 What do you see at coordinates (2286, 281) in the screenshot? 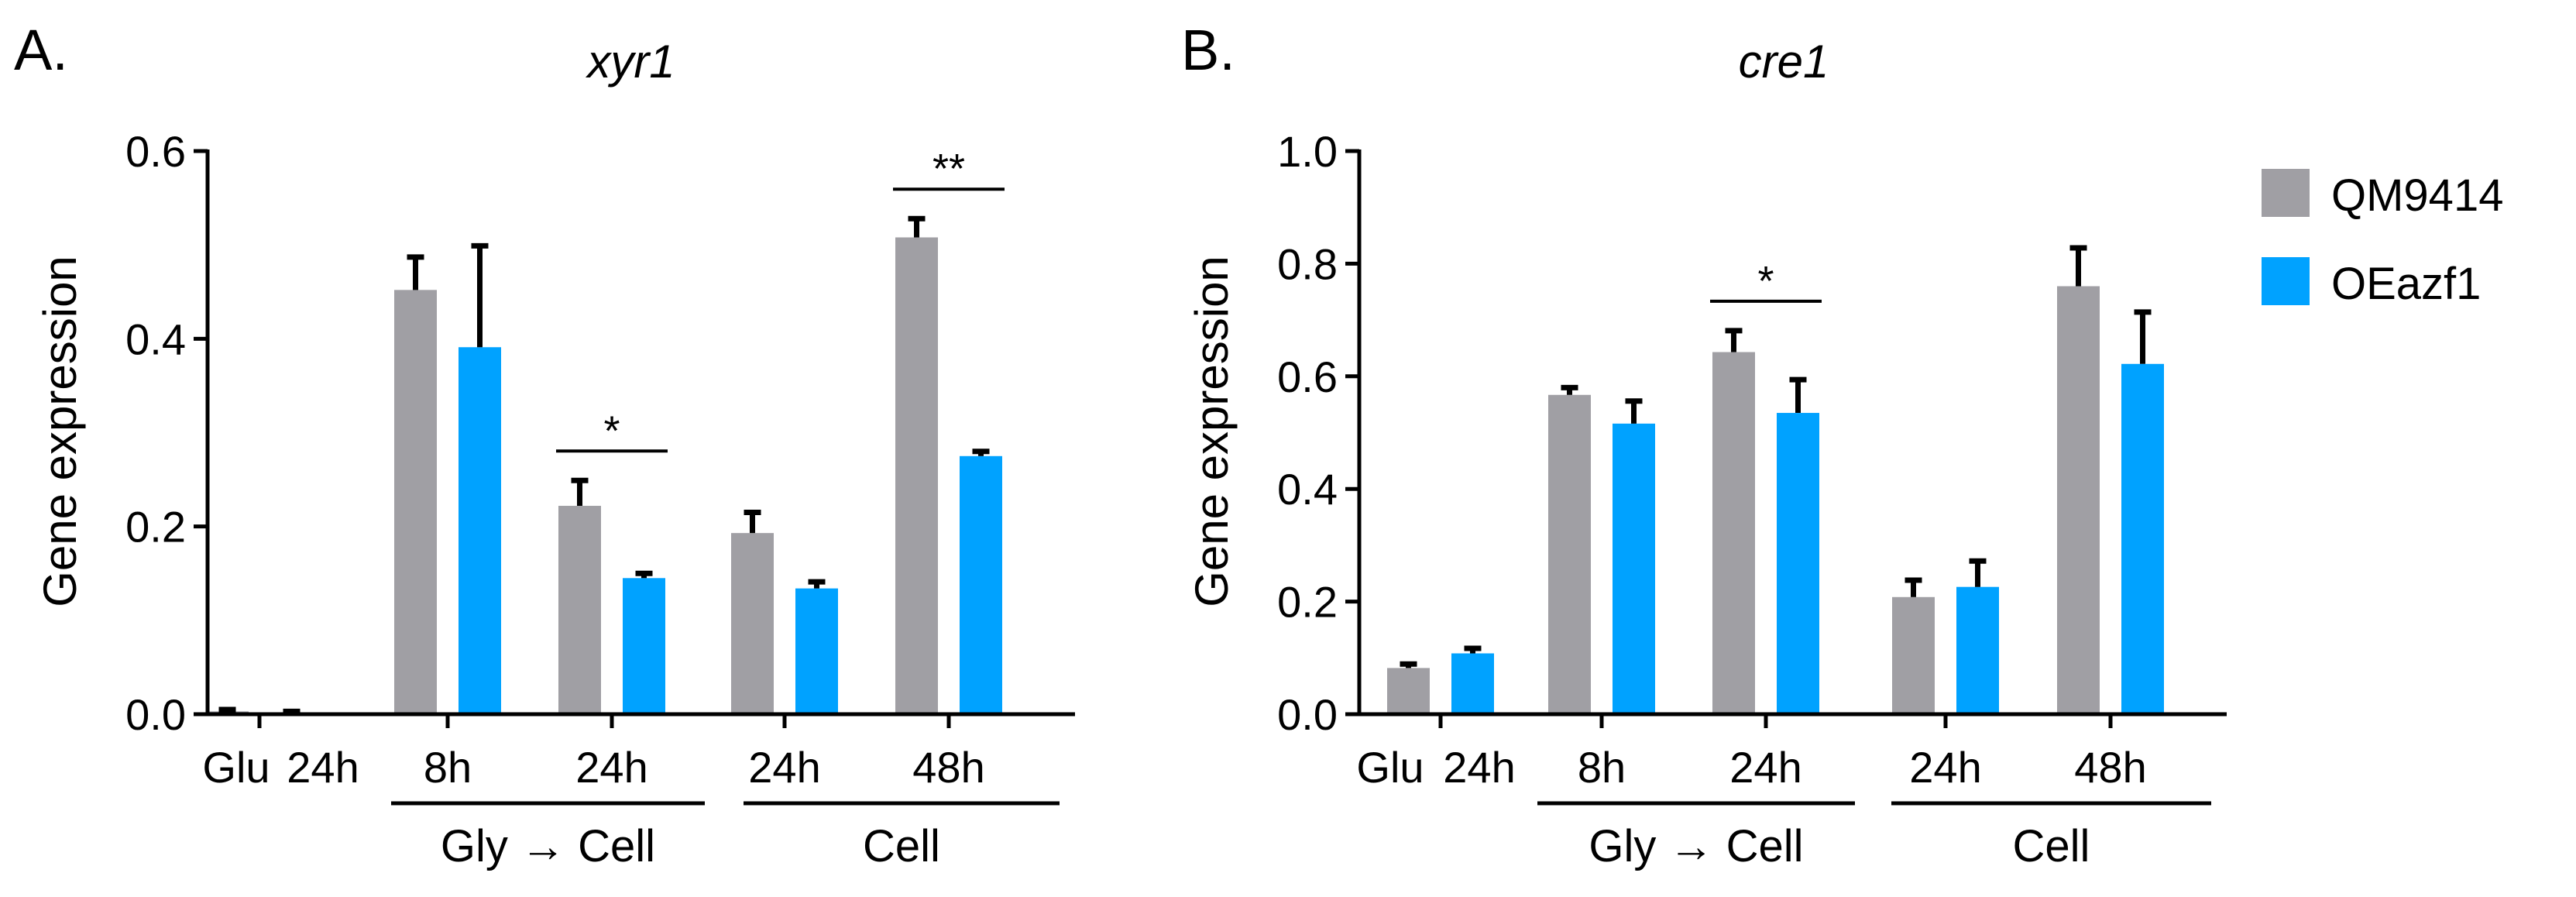
I see `legend-swatch-oeazf1` at bounding box center [2286, 281].